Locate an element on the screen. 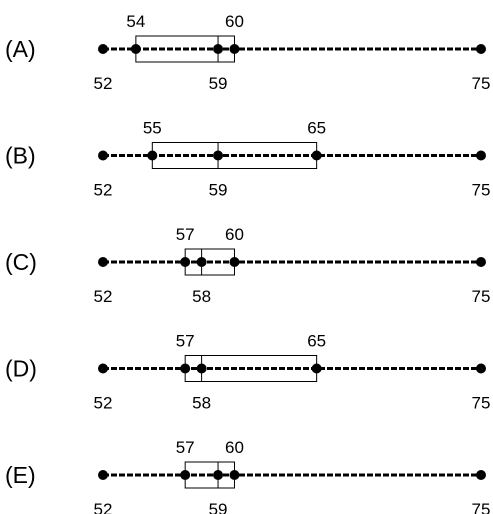 This screenshot has height=514, width=493. option-label: (A) is located at coordinates (20, 49).